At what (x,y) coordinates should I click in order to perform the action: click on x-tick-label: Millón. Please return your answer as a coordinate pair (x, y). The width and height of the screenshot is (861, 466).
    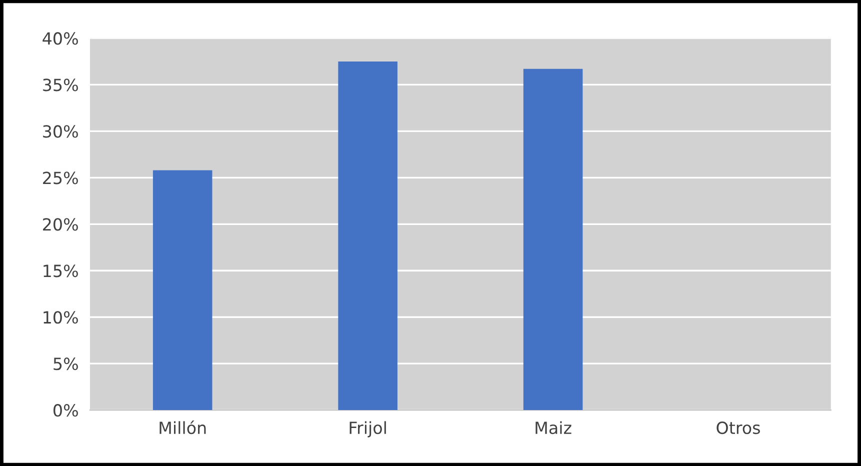
    Looking at the image, I should click on (183, 427).